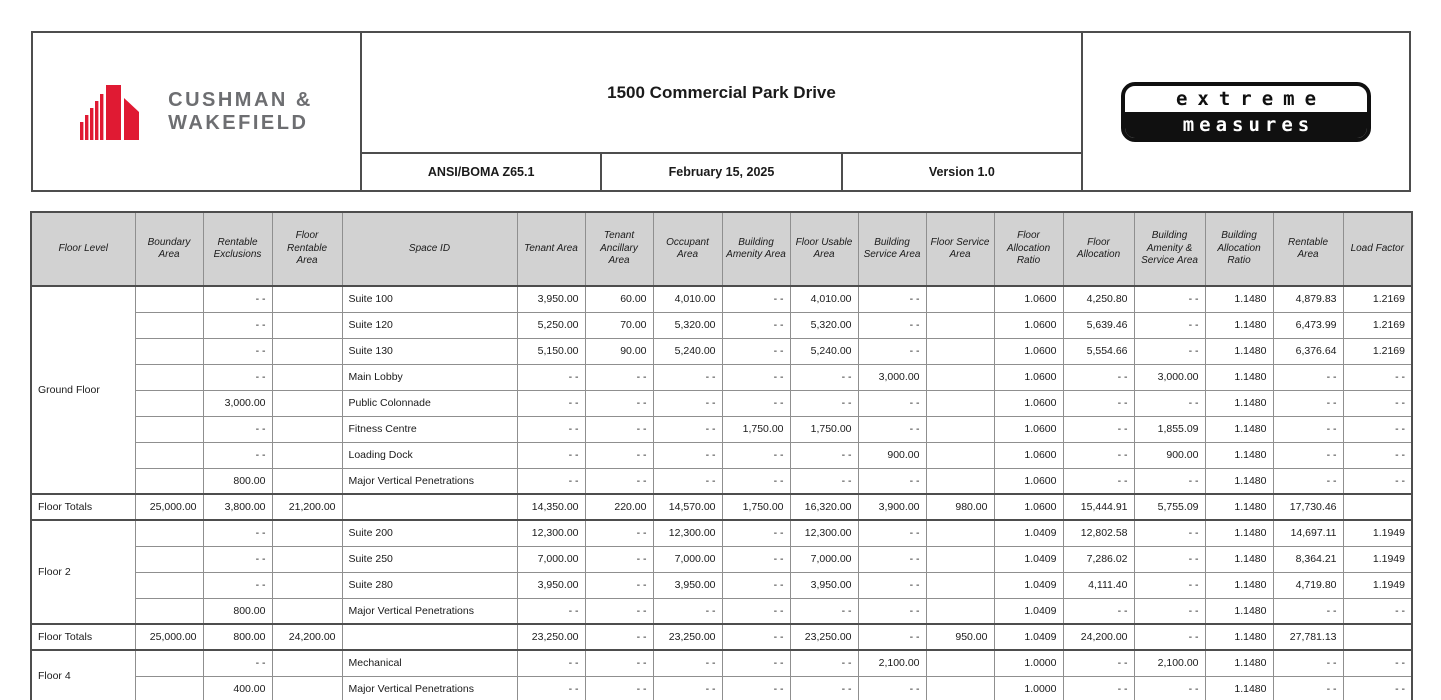 This screenshot has height=700, width=1441. I want to click on cell-floor-service-area, so click(960, 299).